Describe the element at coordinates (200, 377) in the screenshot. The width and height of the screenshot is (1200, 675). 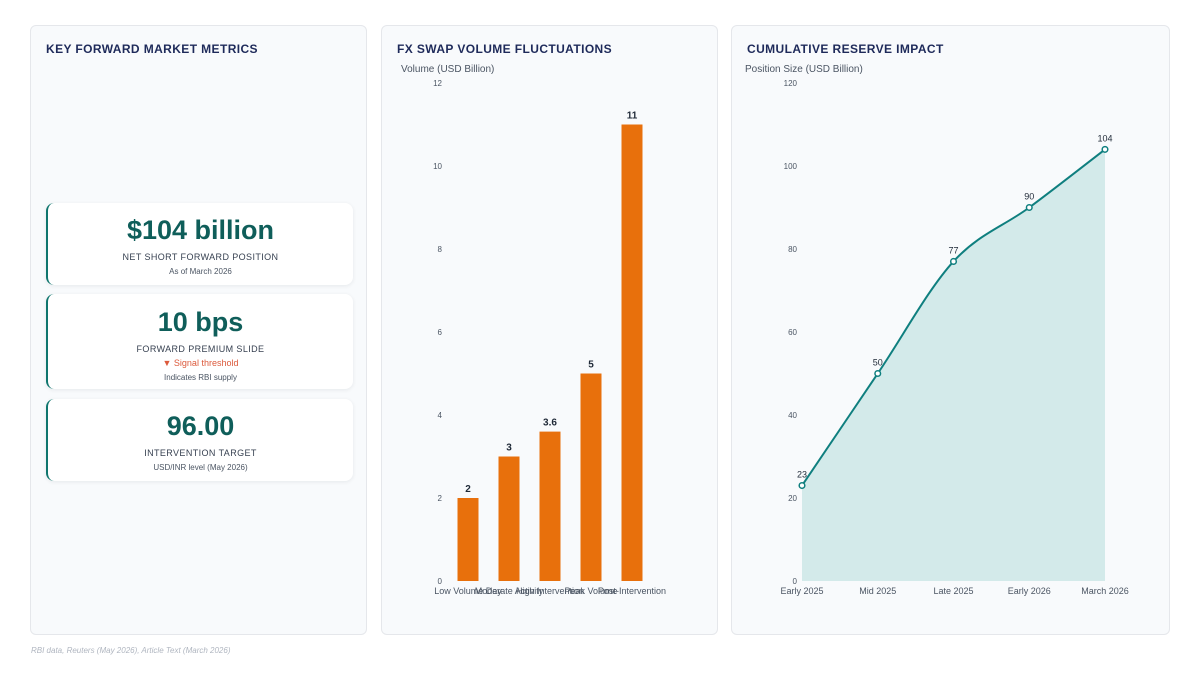
I see `metric-note: Indicates RBI supply` at that location.